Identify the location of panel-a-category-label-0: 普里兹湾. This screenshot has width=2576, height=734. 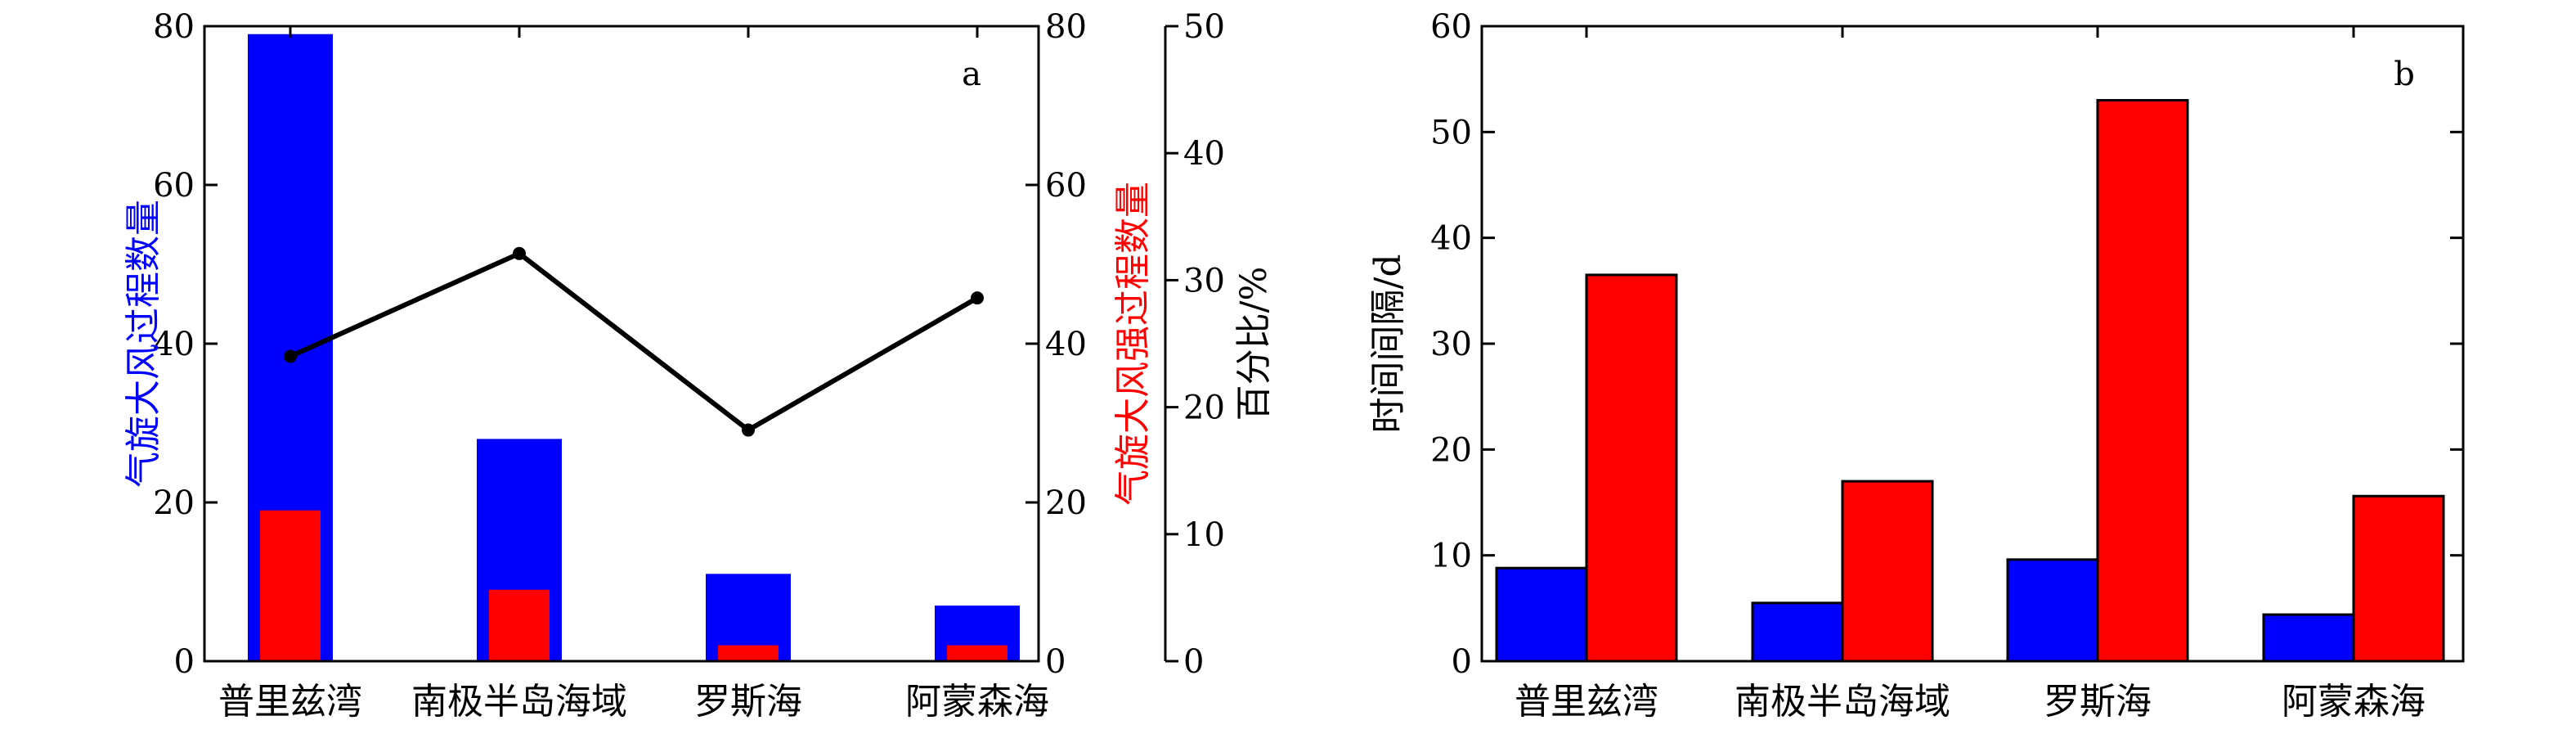
(290, 702).